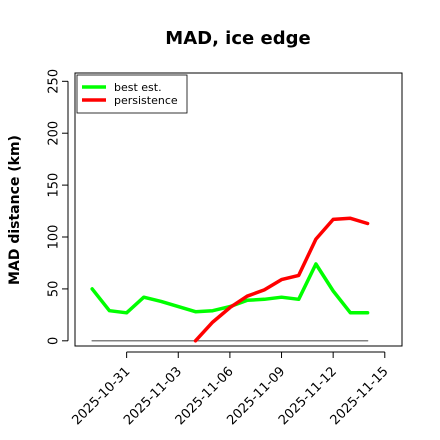 The image size is (440, 440). Describe the element at coordinates (229, 288) in the screenshot. I see `series-line-best-est` at that location.